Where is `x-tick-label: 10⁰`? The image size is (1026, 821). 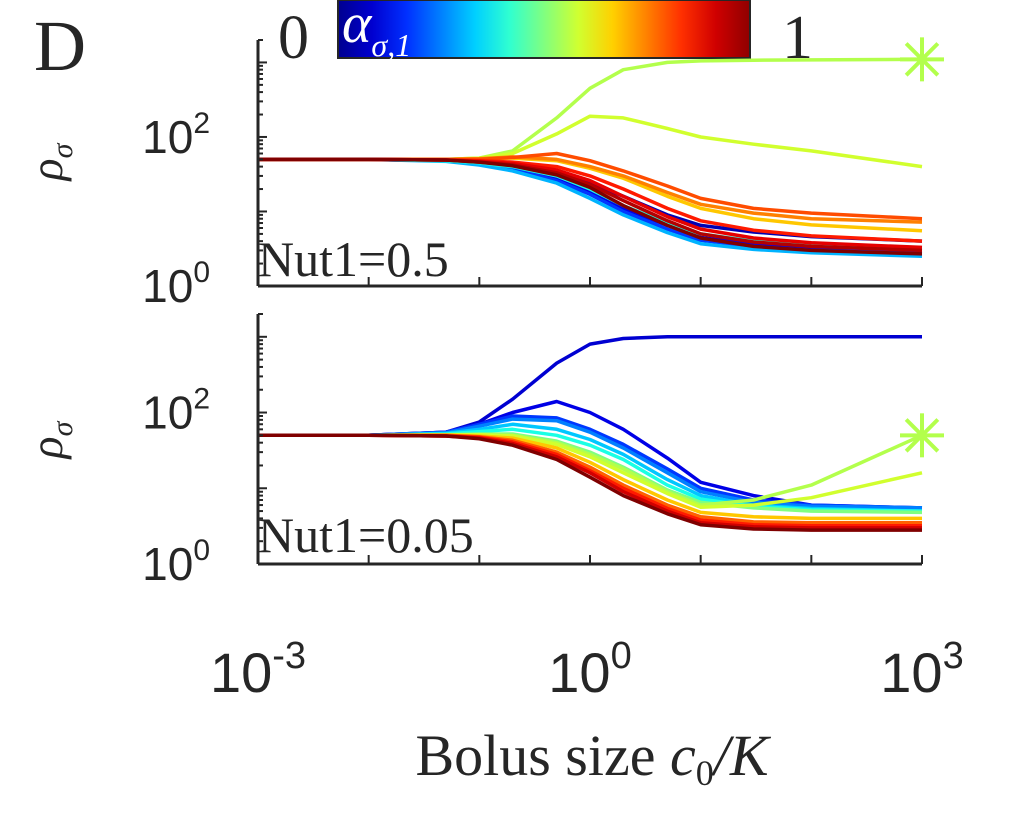 x-tick-label: 10⁰ is located at coordinates (589, 669).